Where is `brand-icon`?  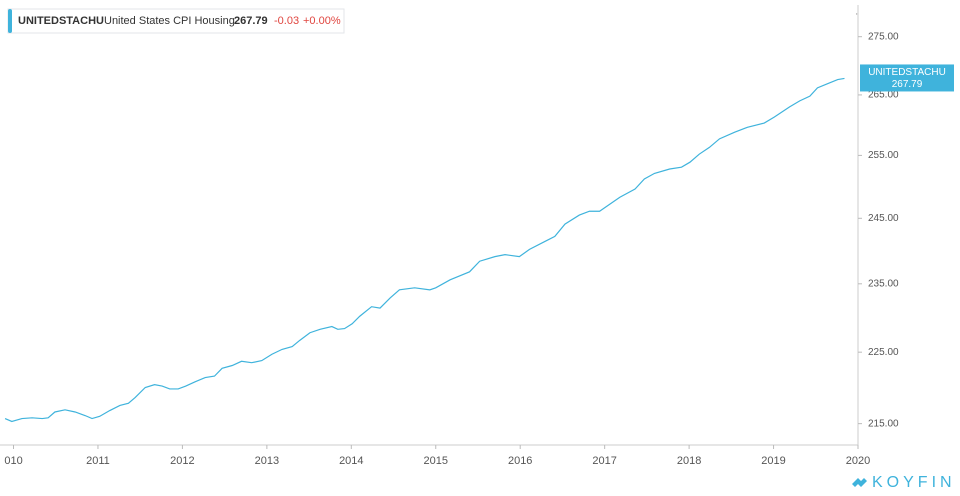
brand-icon is located at coordinates (859, 482).